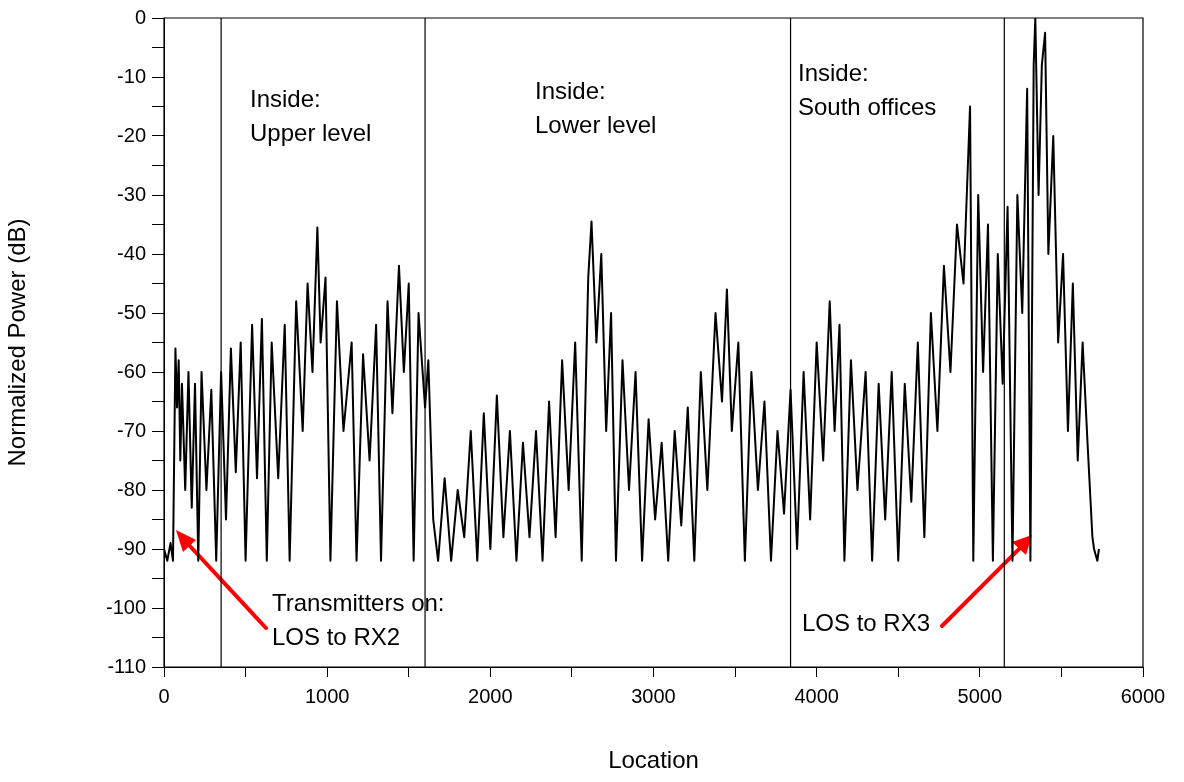  What do you see at coordinates (164, 695) in the screenshot?
I see `x-tick-label: 0` at bounding box center [164, 695].